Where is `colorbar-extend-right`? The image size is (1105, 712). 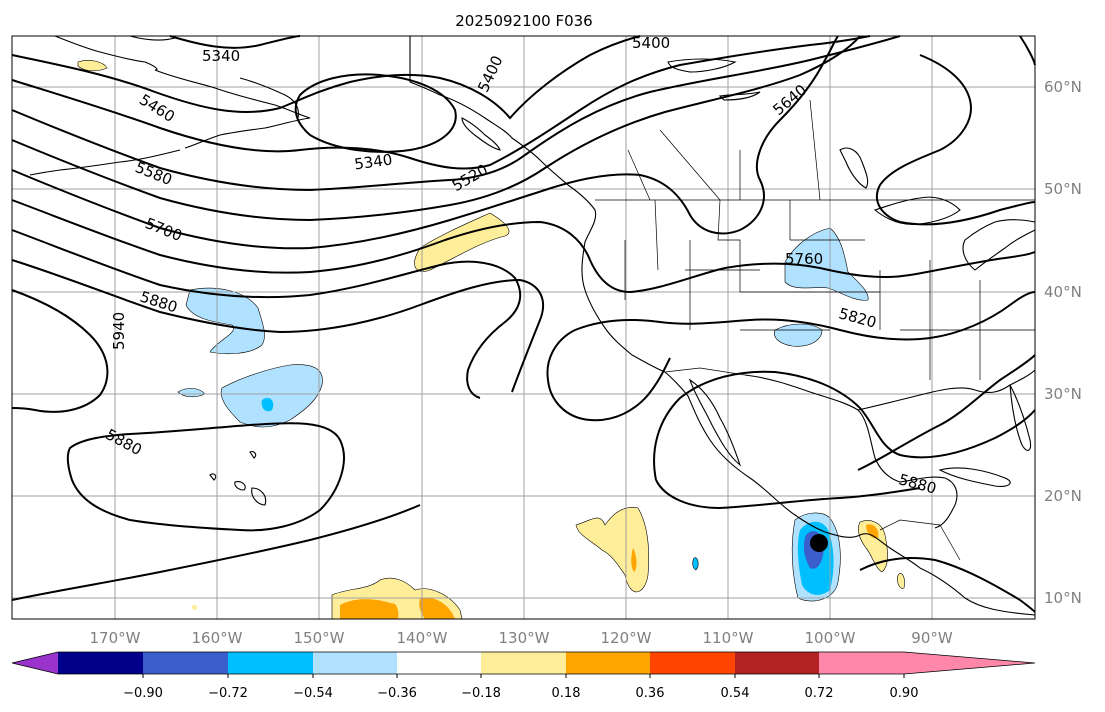
colorbar-extend-right is located at coordinates (969, 663).